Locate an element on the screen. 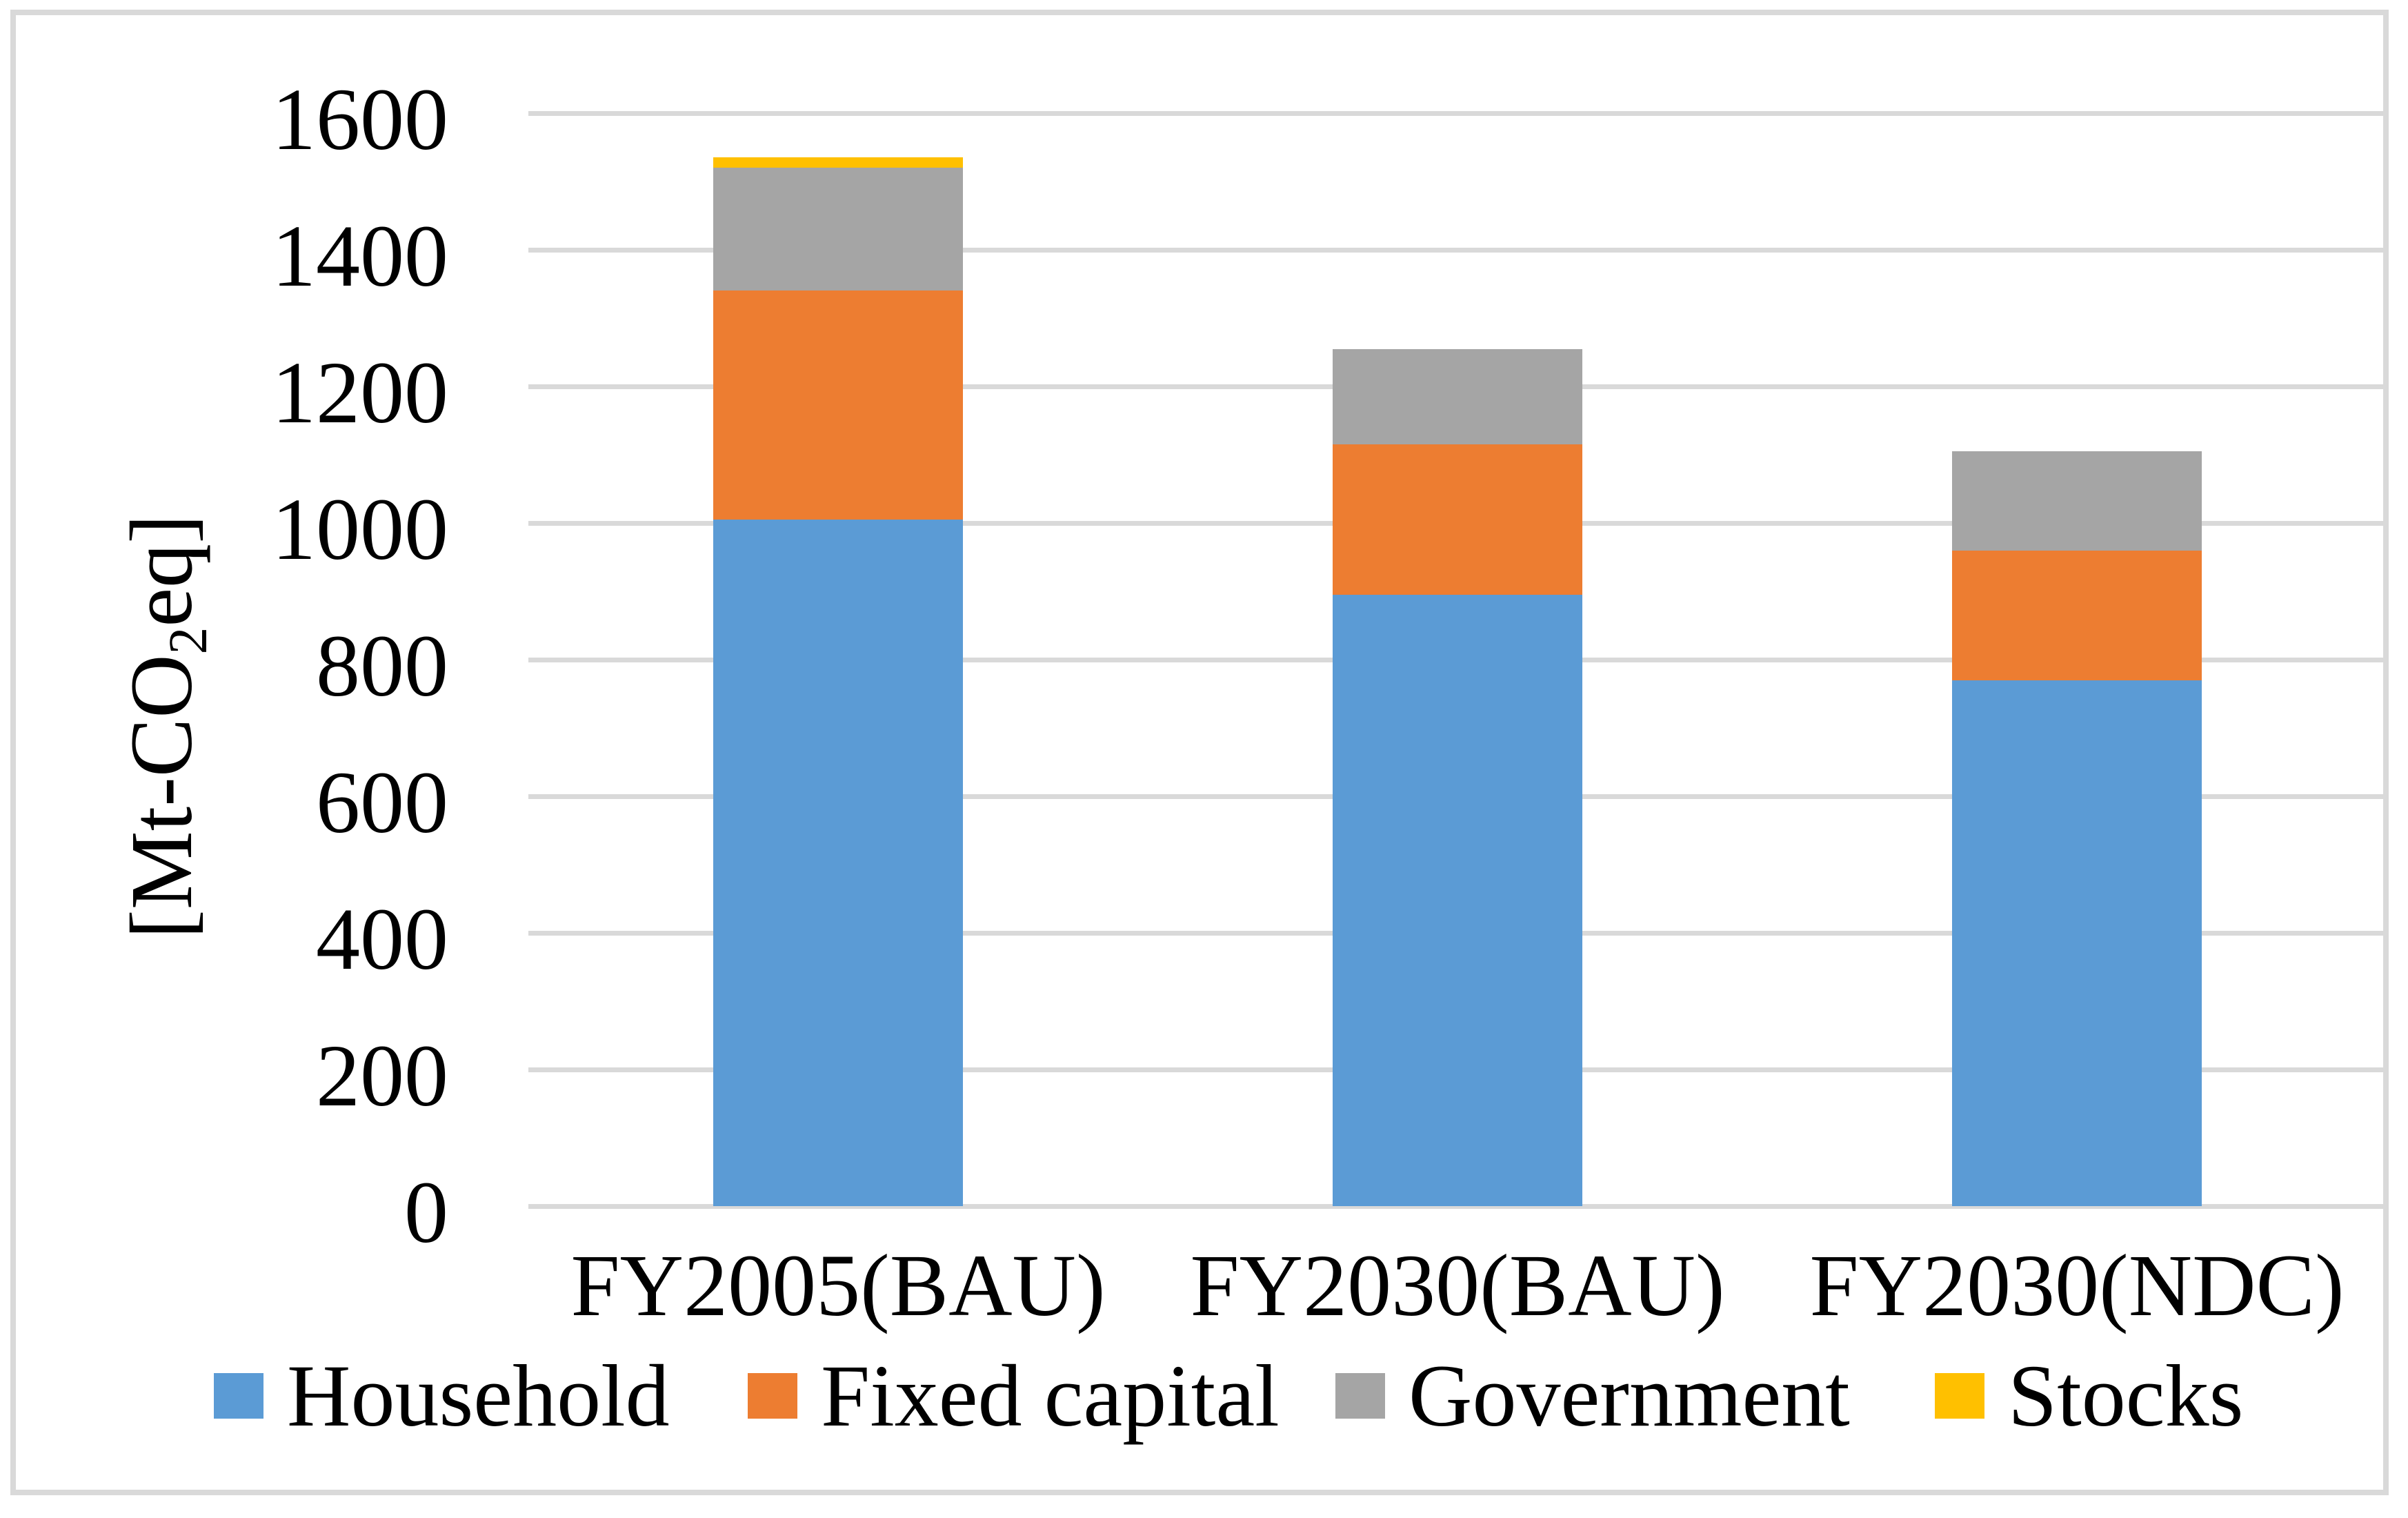 This screenshot has width=2408, height=1518. y-tick-label-600: 600 is located at coordinates (382, 802).